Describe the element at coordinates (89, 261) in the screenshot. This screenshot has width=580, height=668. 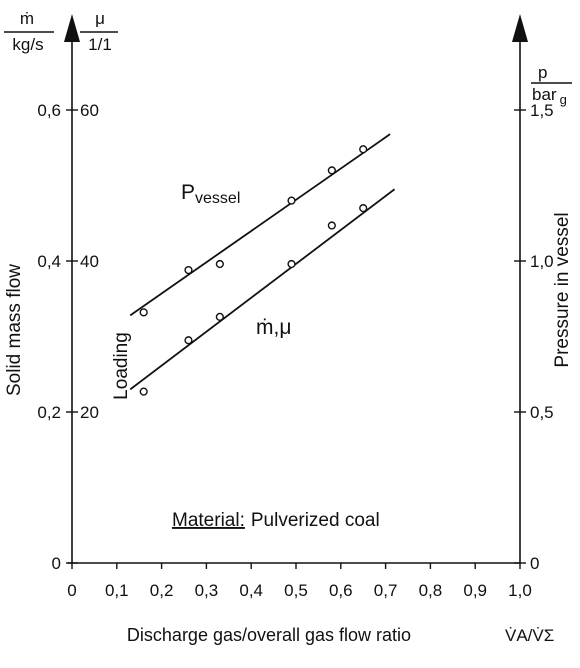
I see `loading-tick-label: 40` at that location.